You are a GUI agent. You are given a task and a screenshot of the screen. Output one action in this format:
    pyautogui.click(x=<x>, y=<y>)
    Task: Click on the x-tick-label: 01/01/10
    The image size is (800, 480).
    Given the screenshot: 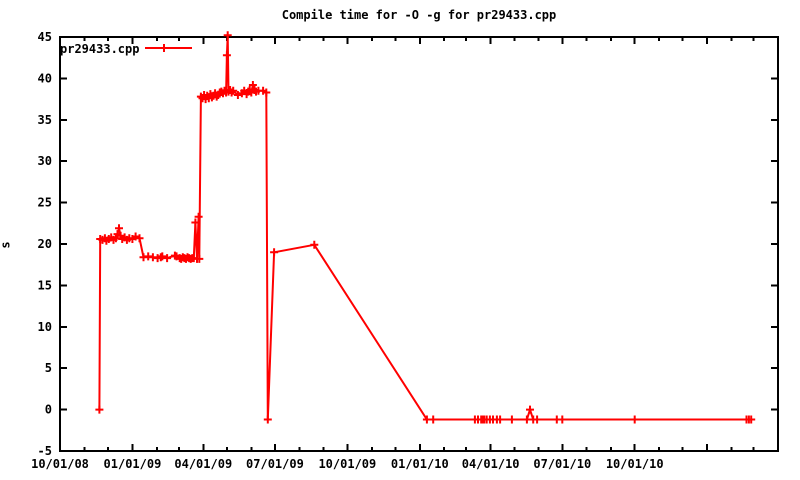 What is the action you would take?
    pyautogui.click(x=420, y=464)
    